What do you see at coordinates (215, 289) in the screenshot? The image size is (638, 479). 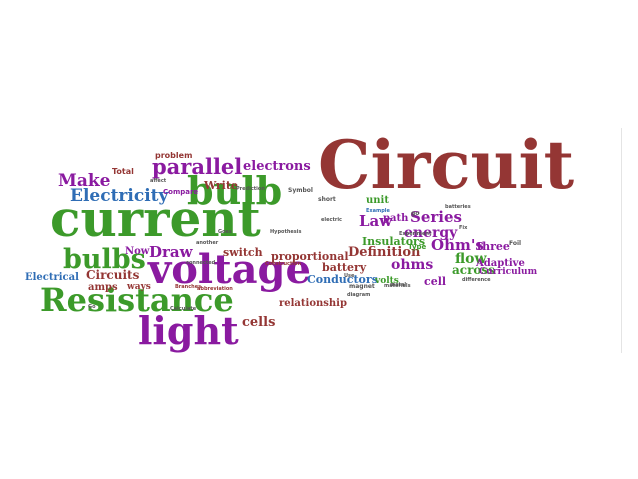 I see `word-abbreviation: abbreviation` at bounding box center [215, 289].